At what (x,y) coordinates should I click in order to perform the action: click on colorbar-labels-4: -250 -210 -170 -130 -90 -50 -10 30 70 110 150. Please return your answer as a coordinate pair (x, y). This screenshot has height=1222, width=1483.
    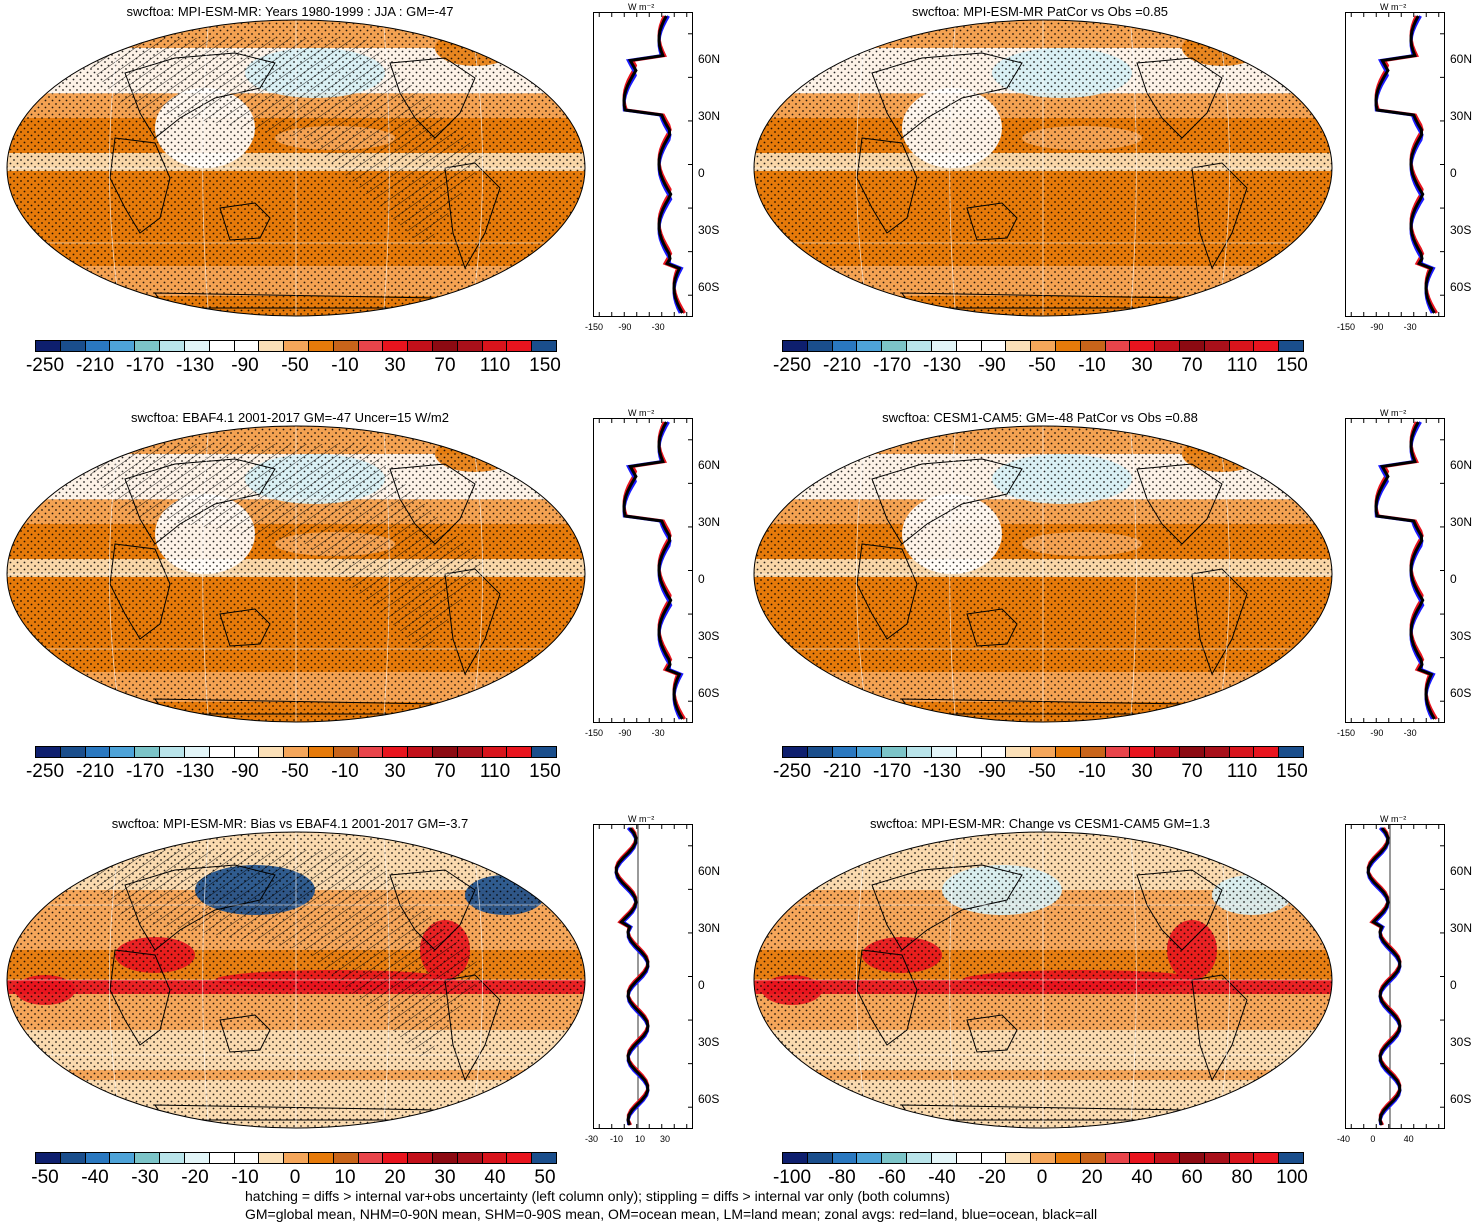
    Looking at the image, I should click on (1042, 772).